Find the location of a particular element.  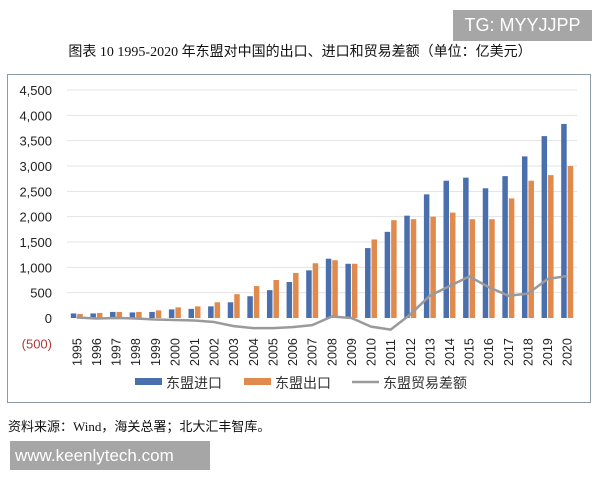

bar-export-2013 is located at coordinates (433, 267).